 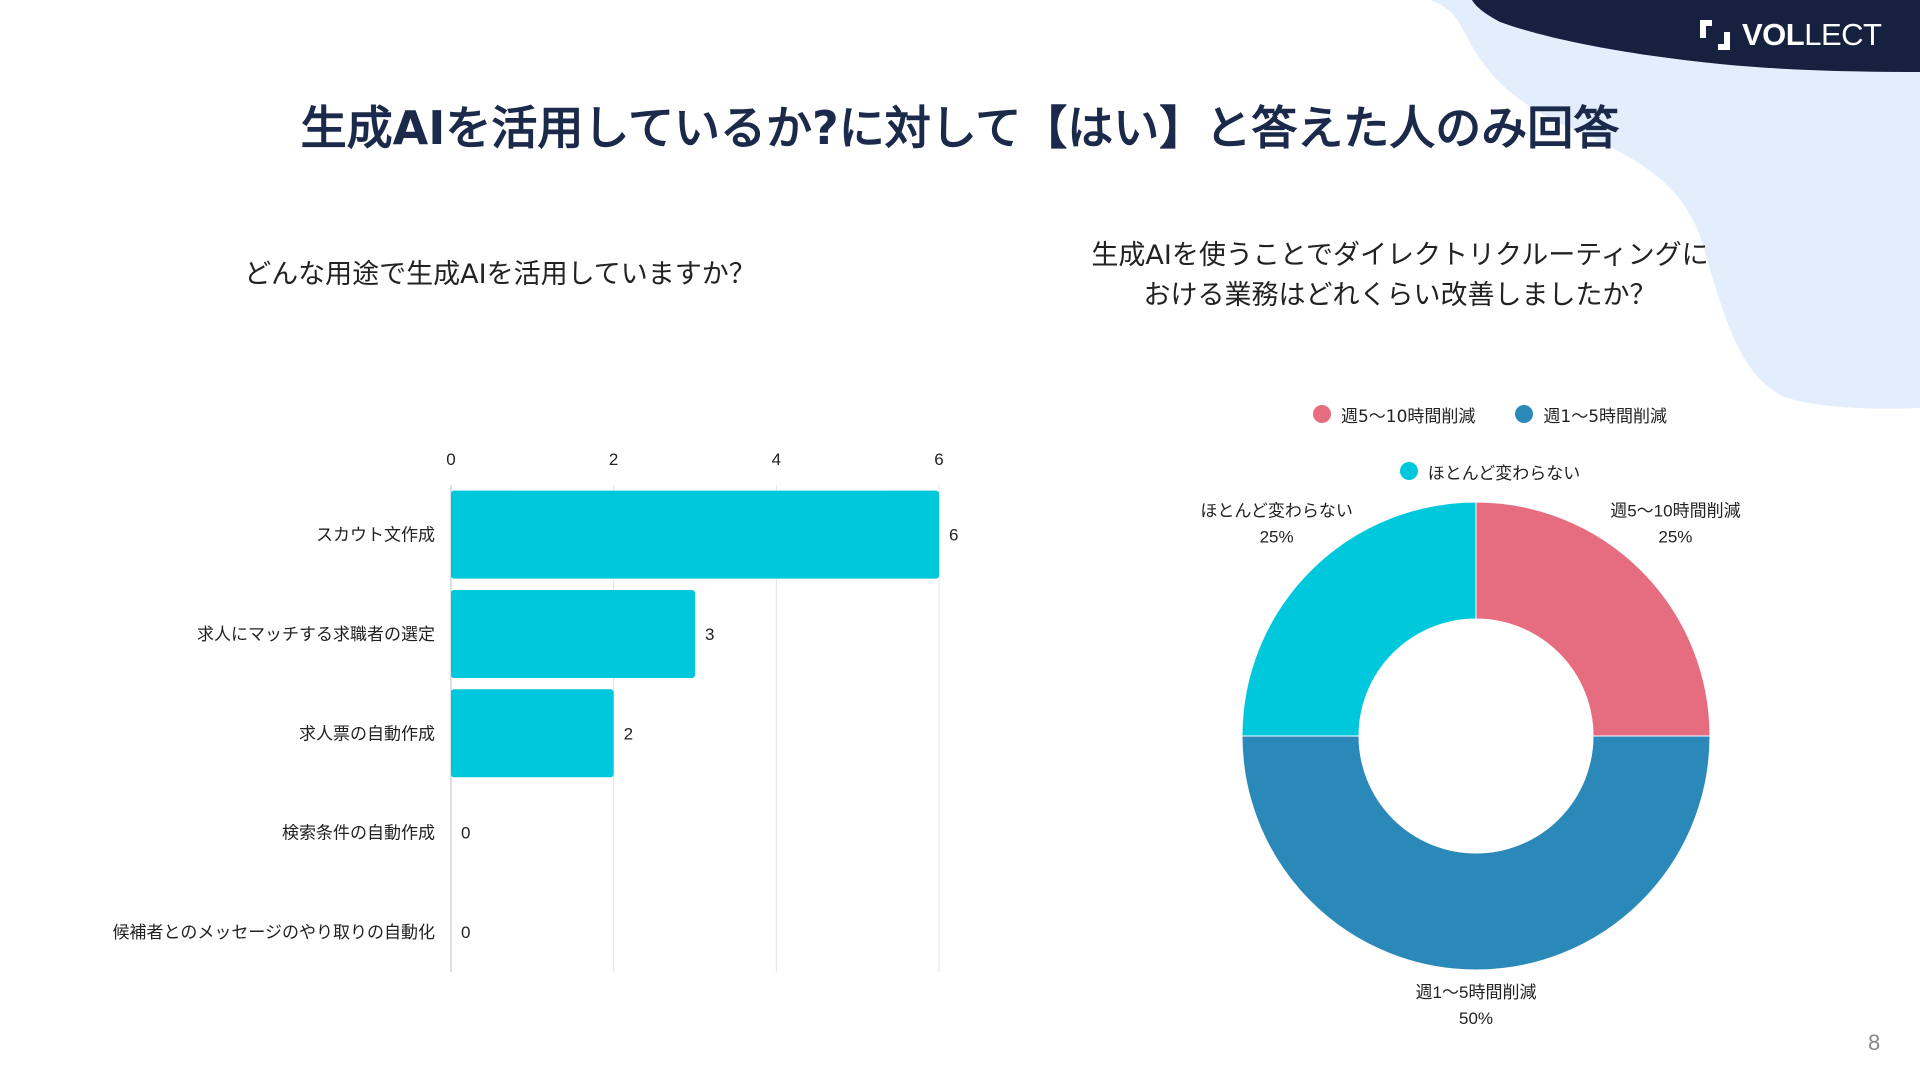 I want to click on vollect-logo-text: VOLLECT, so click(x=1812, y=34).